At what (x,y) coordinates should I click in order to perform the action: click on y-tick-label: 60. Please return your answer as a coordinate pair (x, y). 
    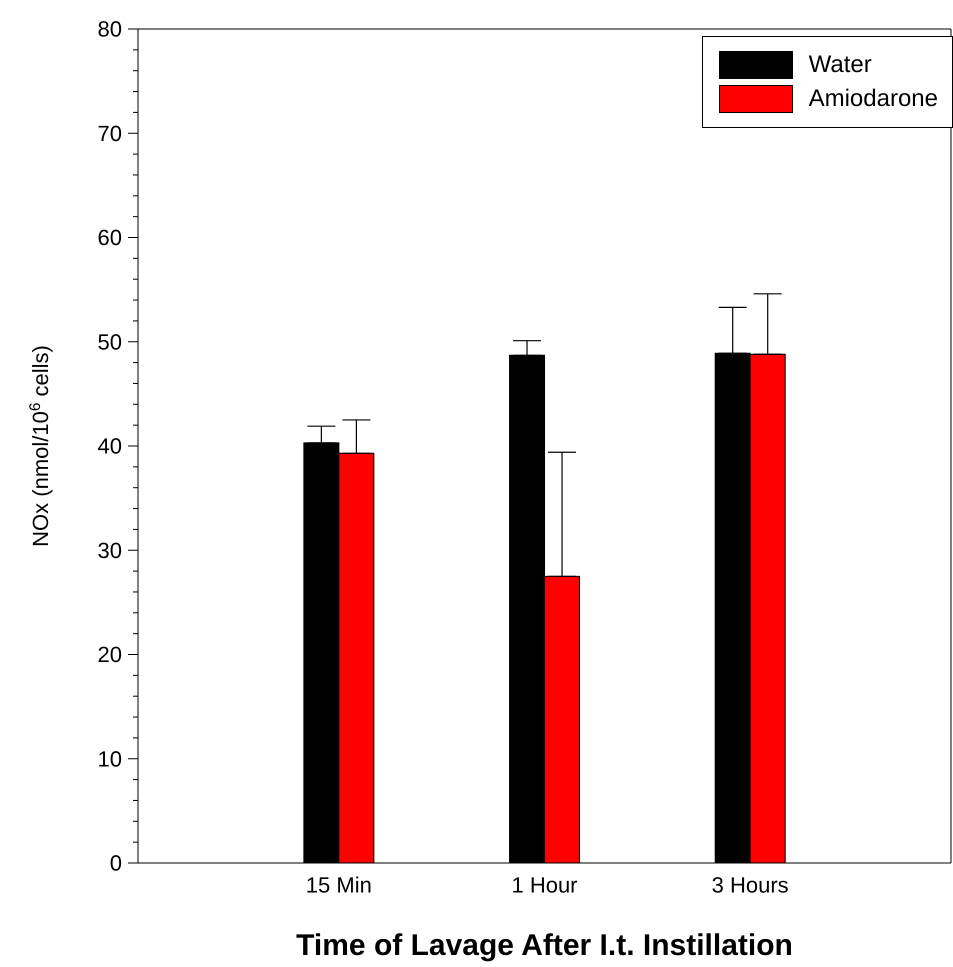
    Looking at the image, I should click on (110, 237).